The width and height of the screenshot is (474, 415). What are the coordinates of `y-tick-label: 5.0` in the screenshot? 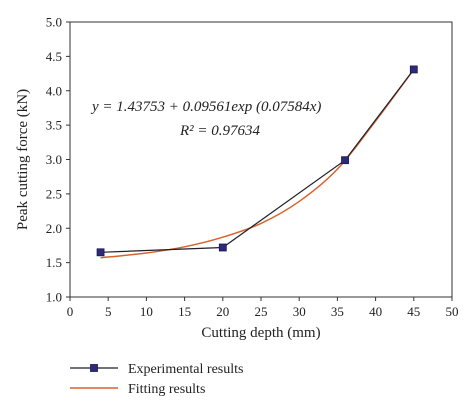 It's located at (54, 22).